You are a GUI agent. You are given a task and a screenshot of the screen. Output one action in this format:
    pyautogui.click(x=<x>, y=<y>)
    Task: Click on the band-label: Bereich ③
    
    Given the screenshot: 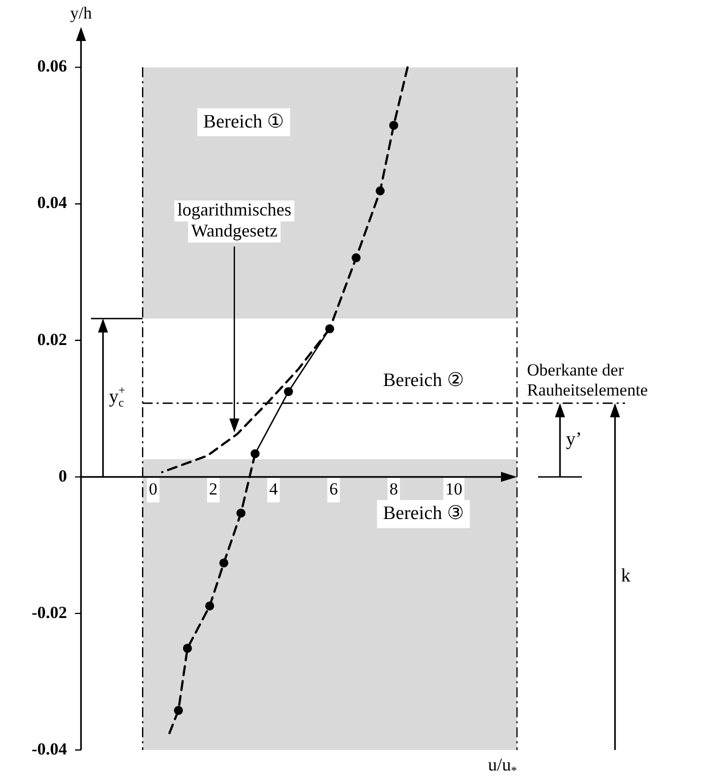 What is the action you would take?
    pyautogui.click(x=423, y=513)
    